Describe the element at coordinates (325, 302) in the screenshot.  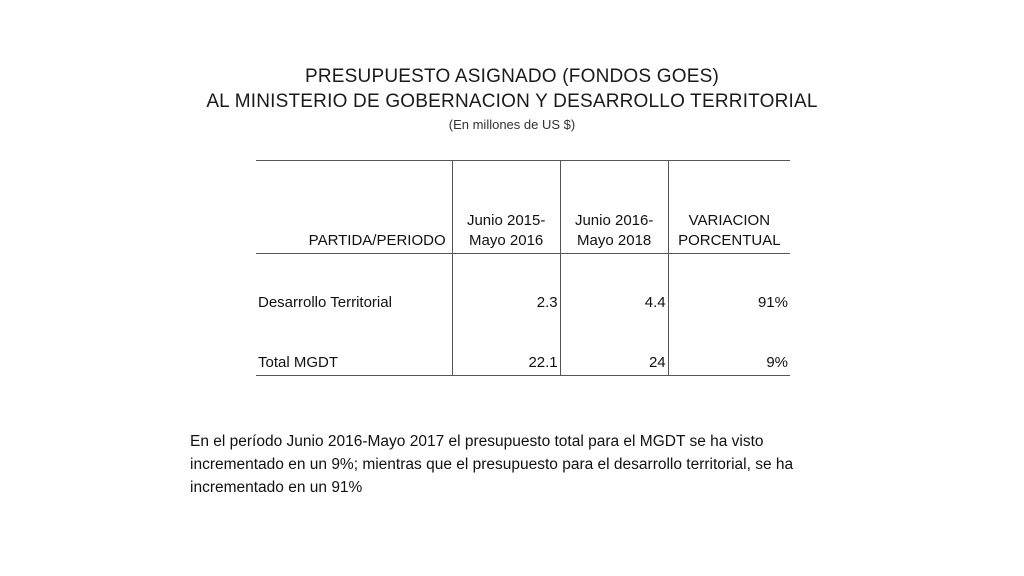
I see `row-label: Desarrollo Territorial` at that location.